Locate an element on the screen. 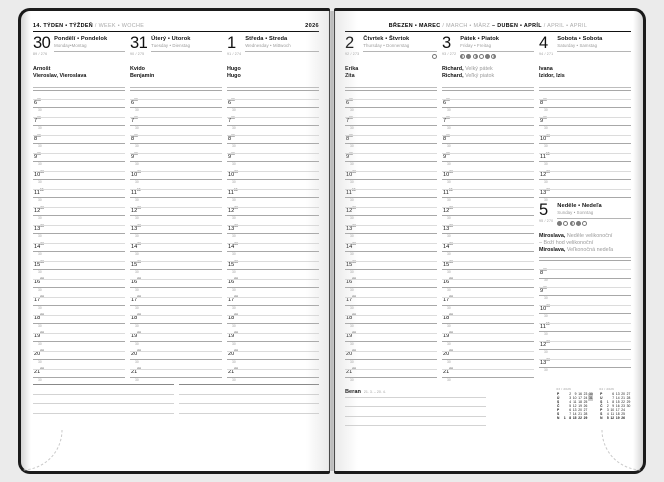 This screenshot has width=664, height=482. mini-day-cell: 26 is located at coordinates (623, 417).